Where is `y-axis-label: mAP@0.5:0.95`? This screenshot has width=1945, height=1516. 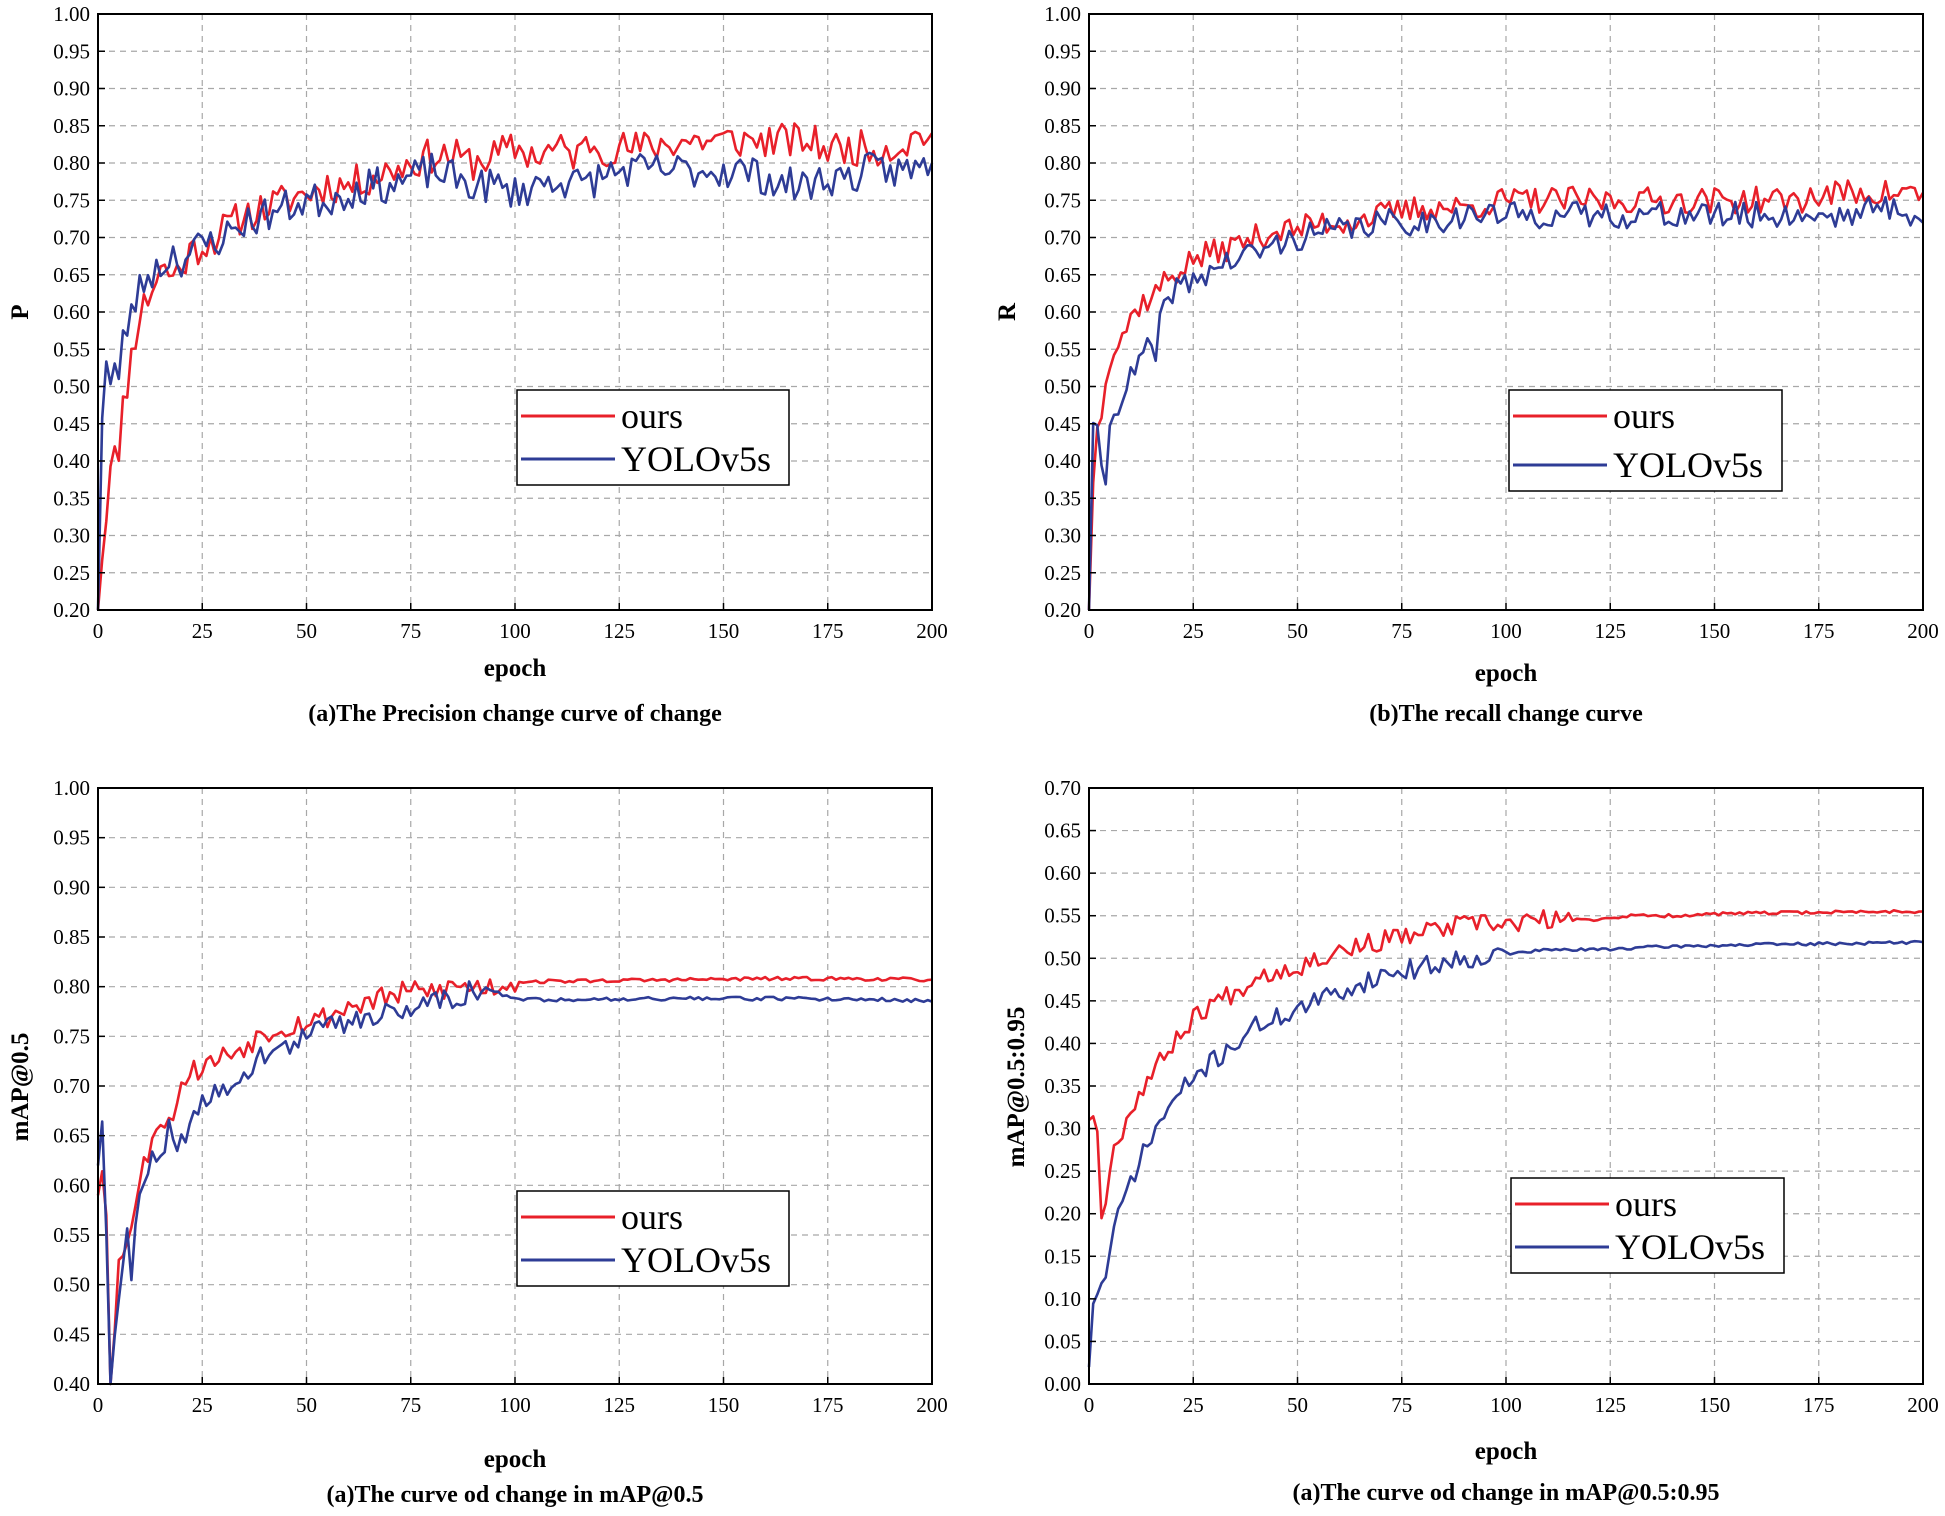 y-axis-label: mAP@0.5:0.95 is located at coordinates (1016, 1087).